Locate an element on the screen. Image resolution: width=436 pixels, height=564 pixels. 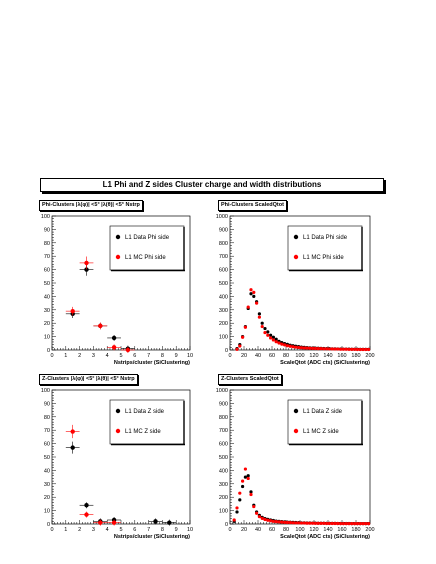
y-tick-label: 40 is located at coordinates (47, 297).